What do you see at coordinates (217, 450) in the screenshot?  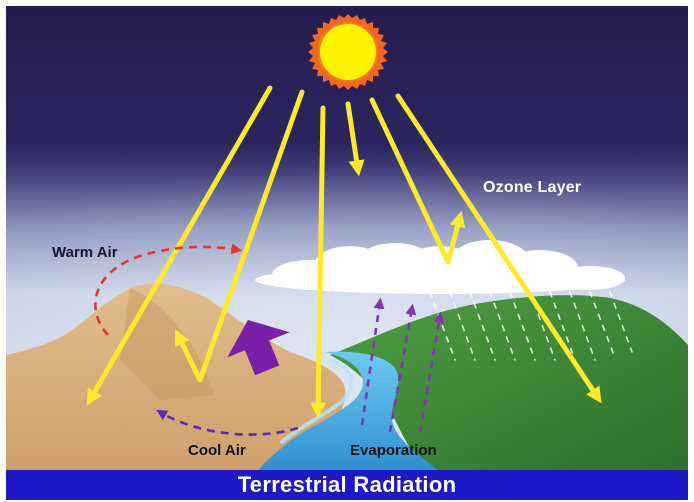 I see `cool-air-label: Cool Air` at bounding box center [217, 450].